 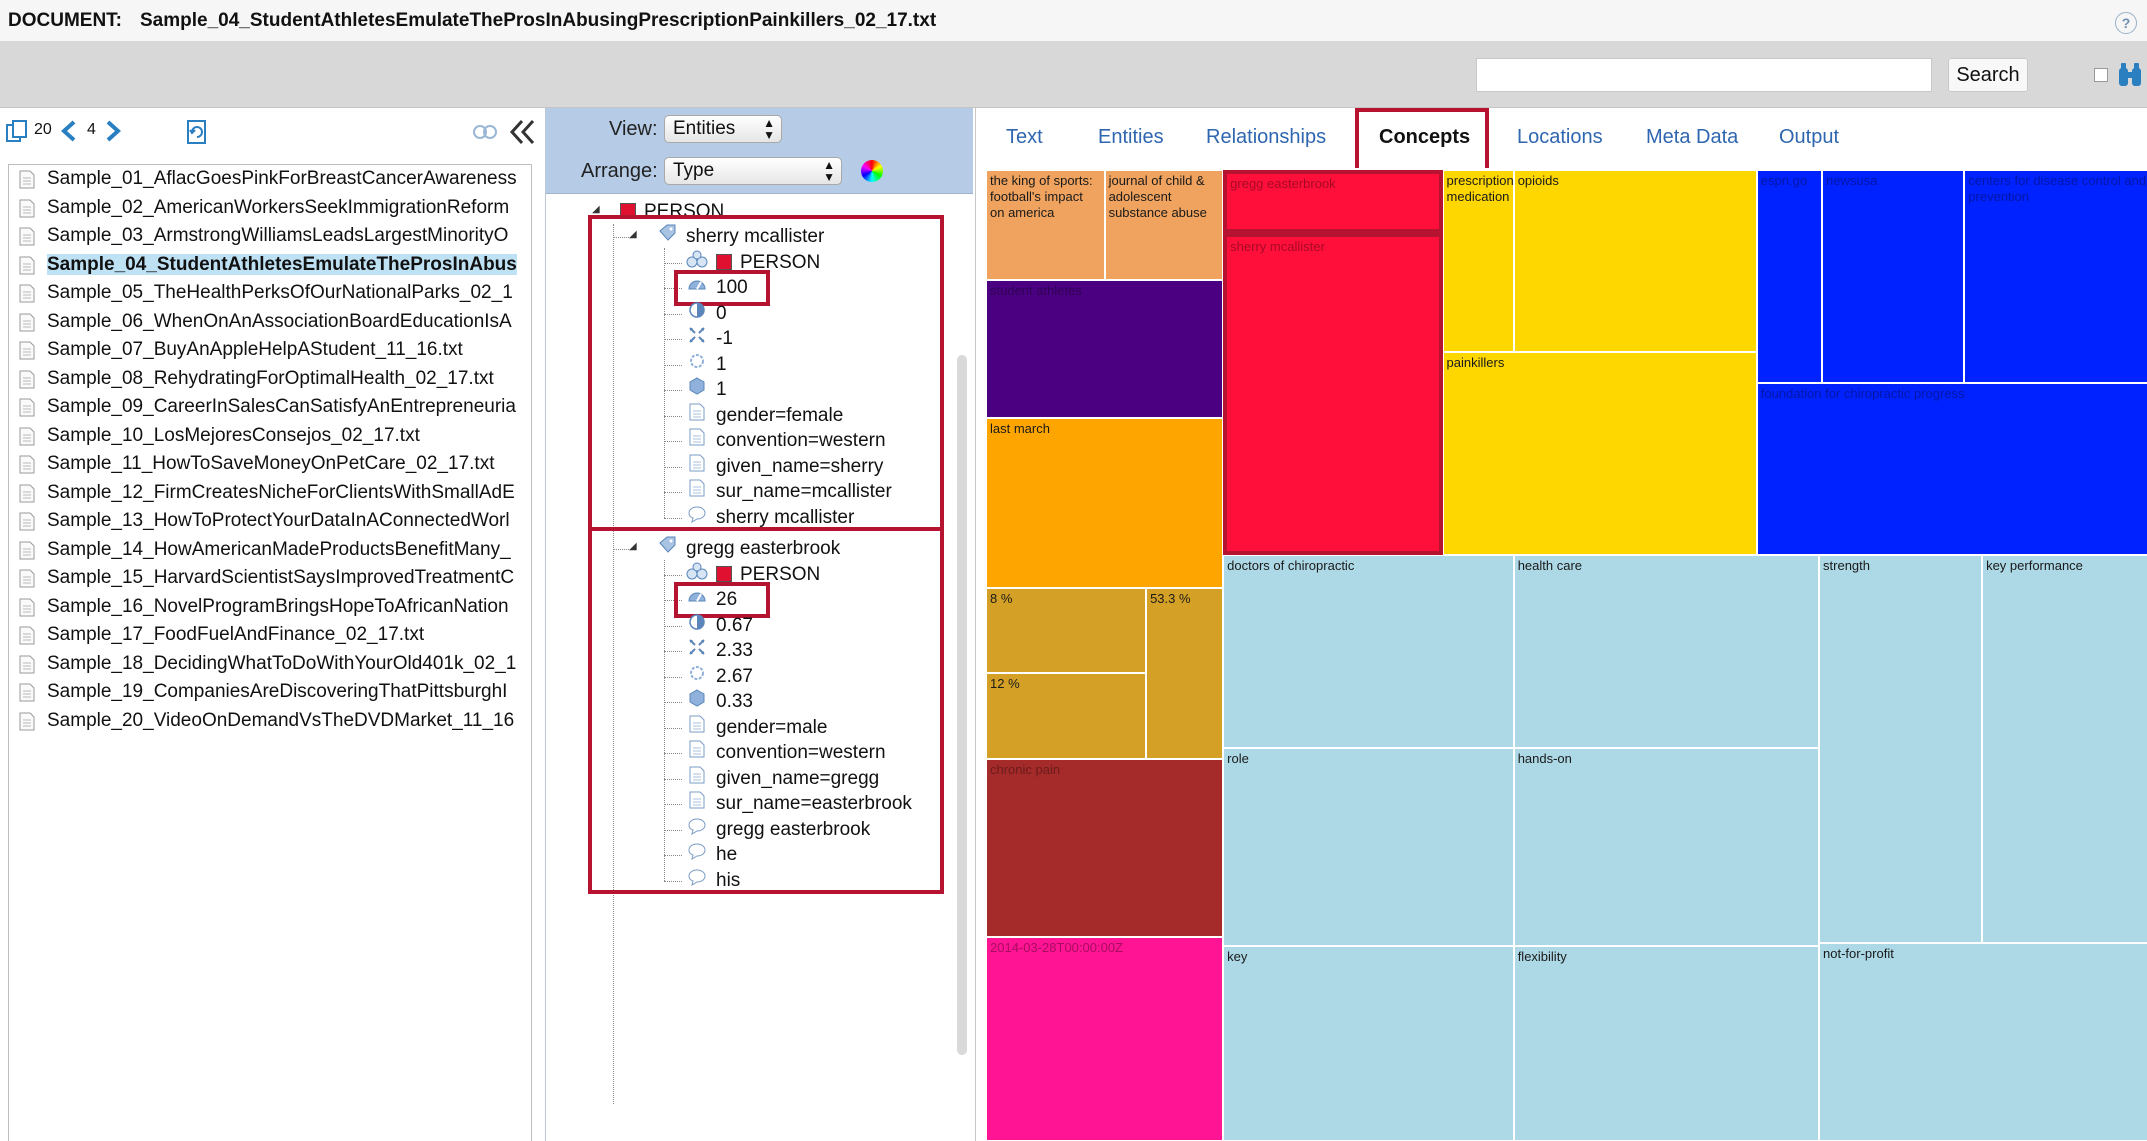 I want to click on treemap-cell: 53.3 %, so click(x=1185, y=673).